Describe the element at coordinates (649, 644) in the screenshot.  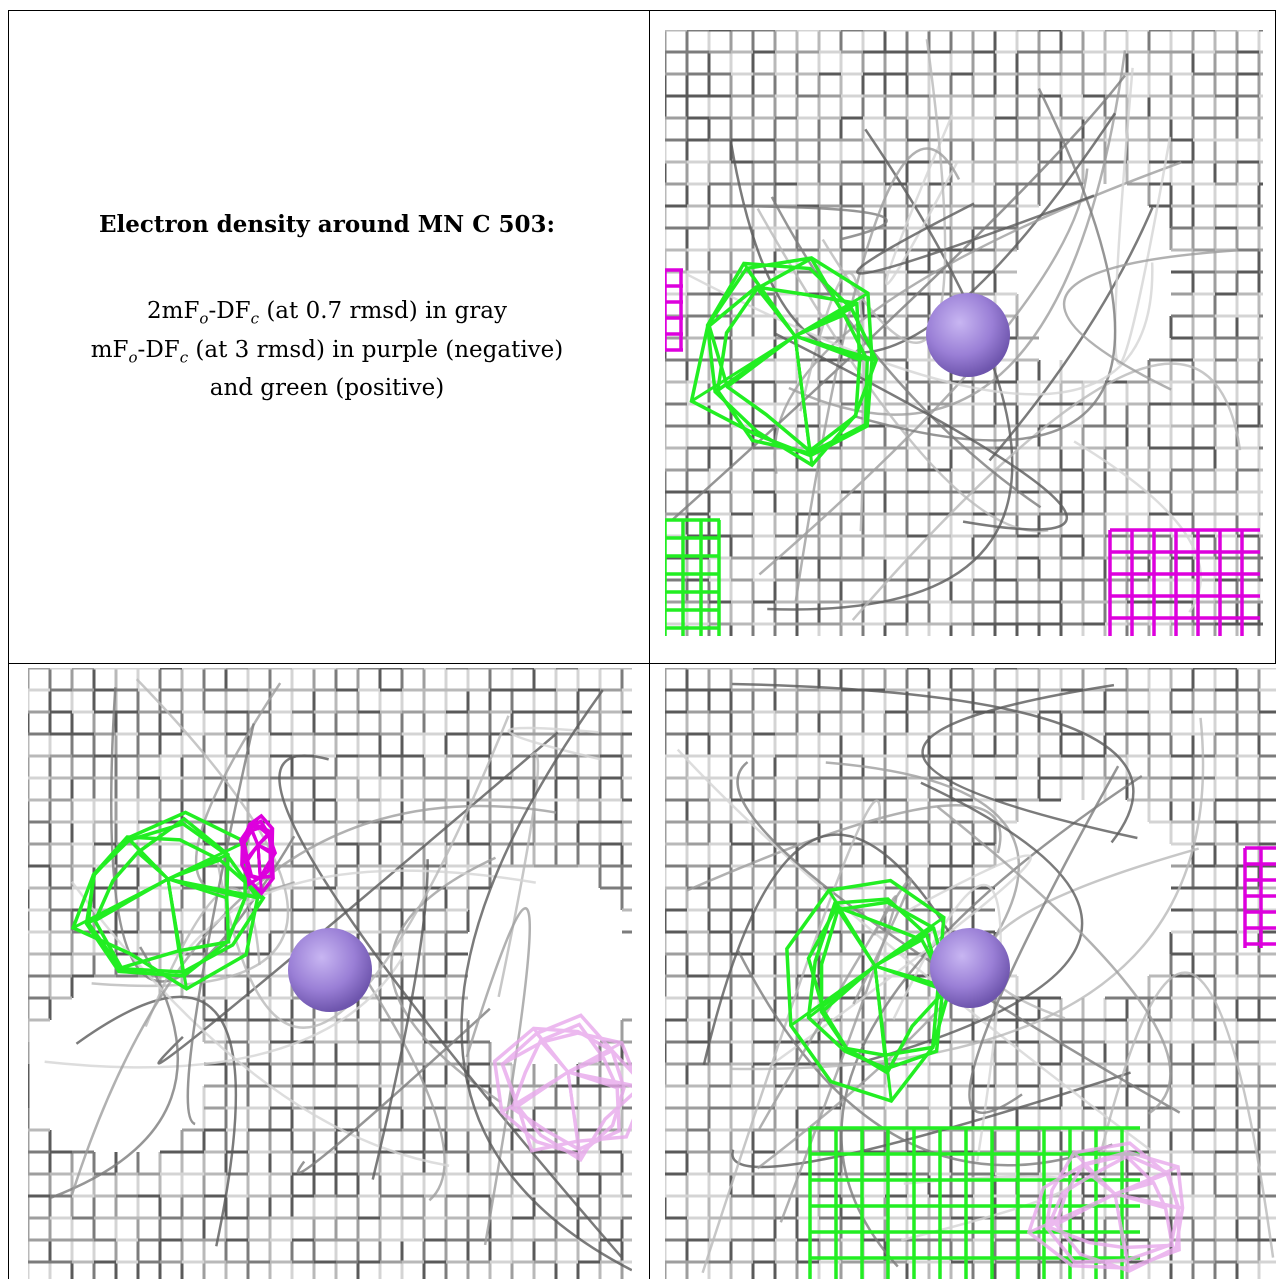
I see `table-center-divider` at that location.